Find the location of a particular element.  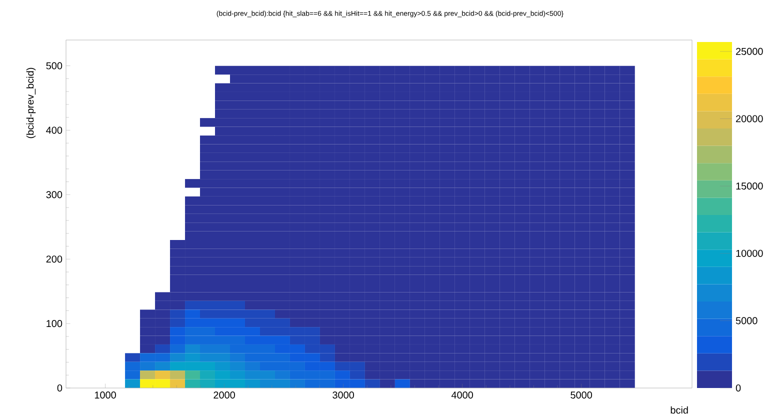

x-tick-label: 5000 is located at coordinates (581, 395).